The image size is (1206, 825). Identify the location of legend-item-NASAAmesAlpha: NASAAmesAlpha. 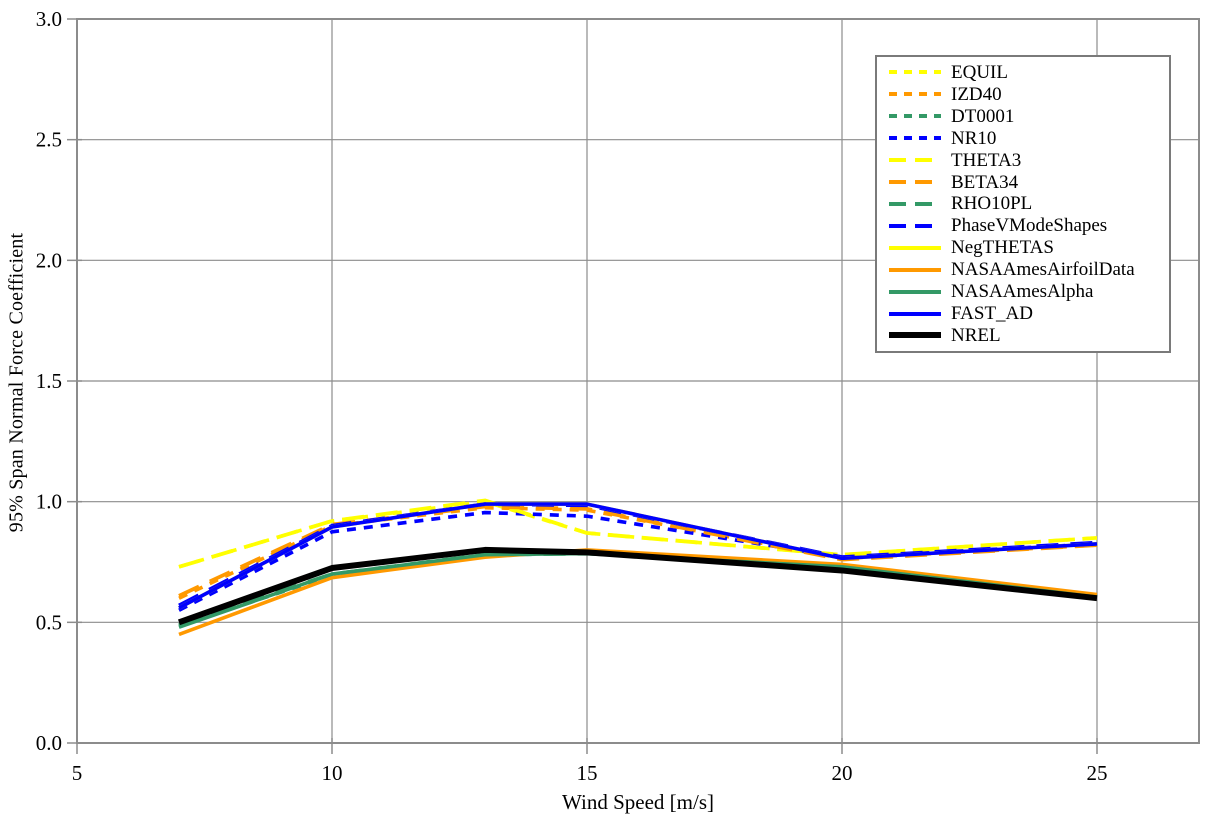
(1028, 291).